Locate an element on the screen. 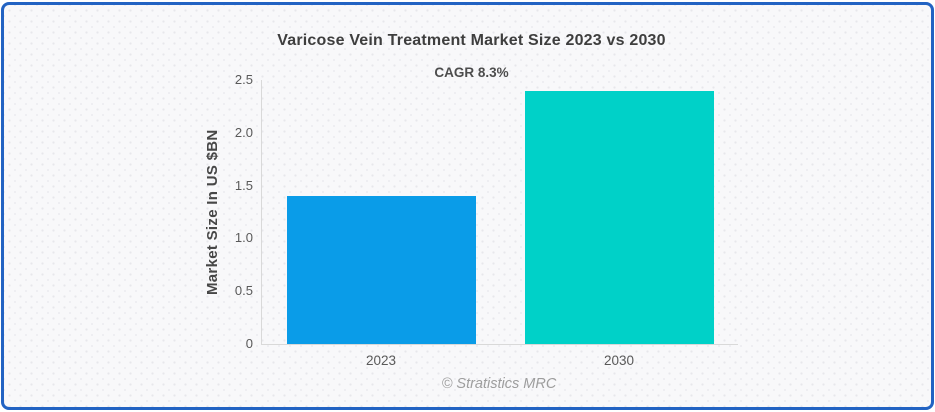  x-axis-tick-label: 2023 is located at coordinates (381, 360).